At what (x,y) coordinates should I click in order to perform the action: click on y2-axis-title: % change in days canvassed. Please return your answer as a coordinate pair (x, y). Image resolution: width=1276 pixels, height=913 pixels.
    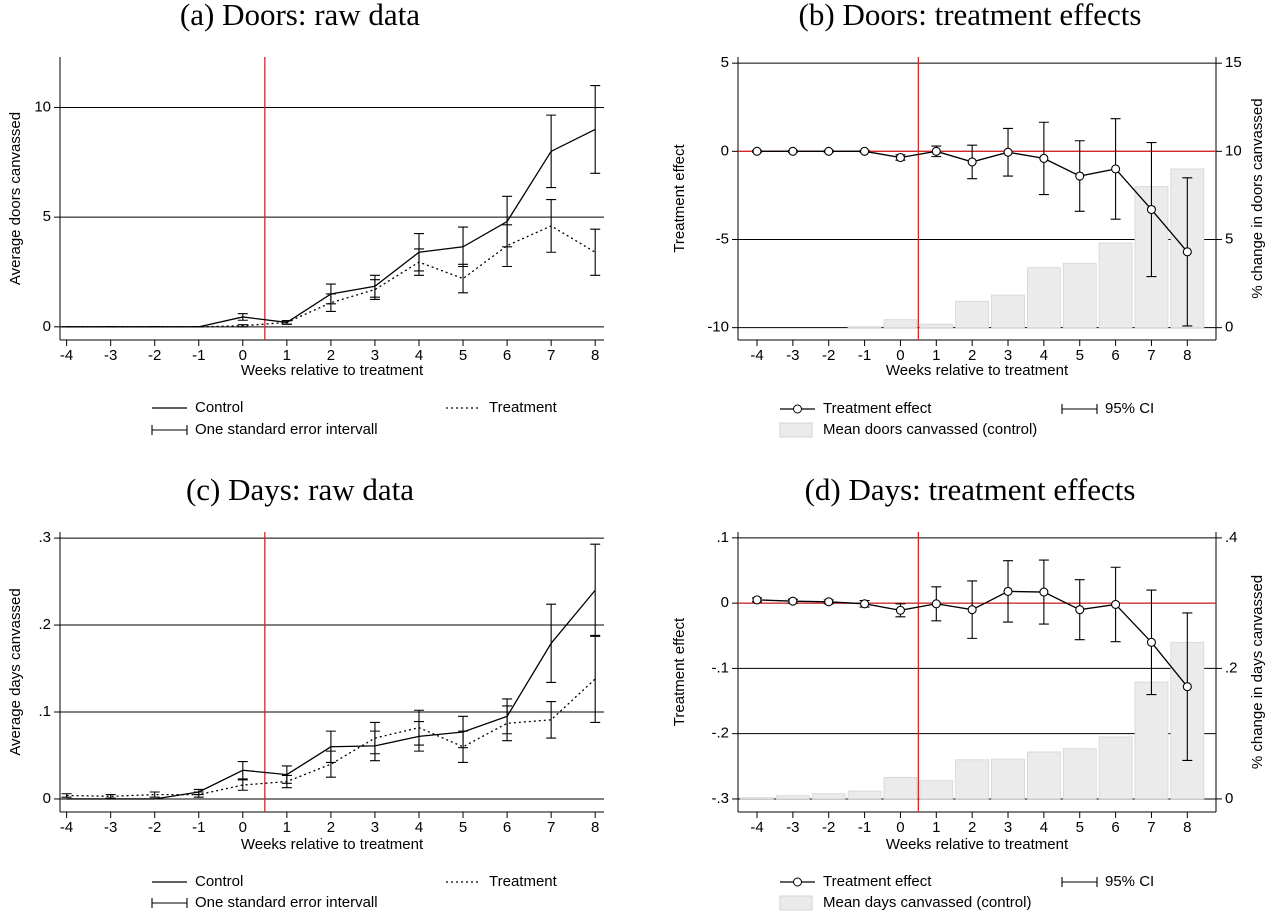
    Looking at the image, I should click on (1257, 672).